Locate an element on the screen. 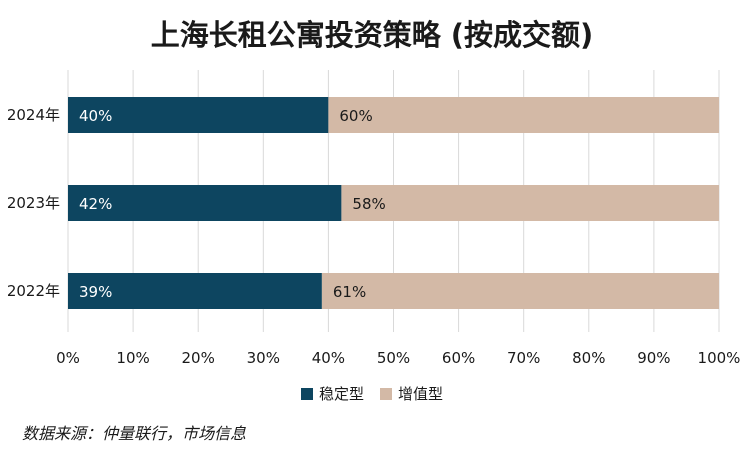 The width and height of the screenshot is (744, 456). x-tick-label: 10% is located at coordinates (132, 358).